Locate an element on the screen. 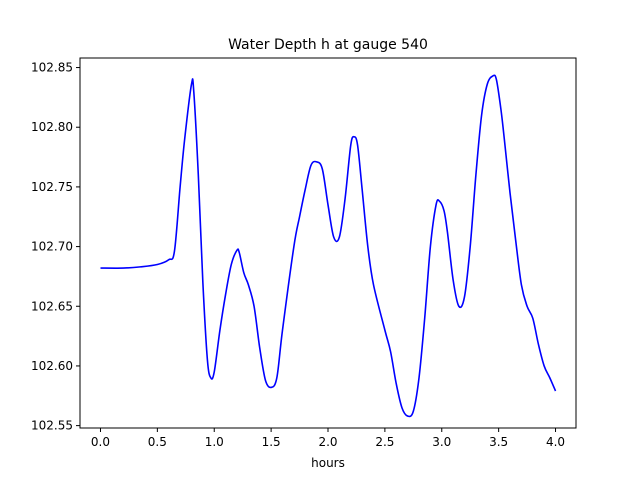  x-tick-label: 1.5 is located at coordinates (271, 442).